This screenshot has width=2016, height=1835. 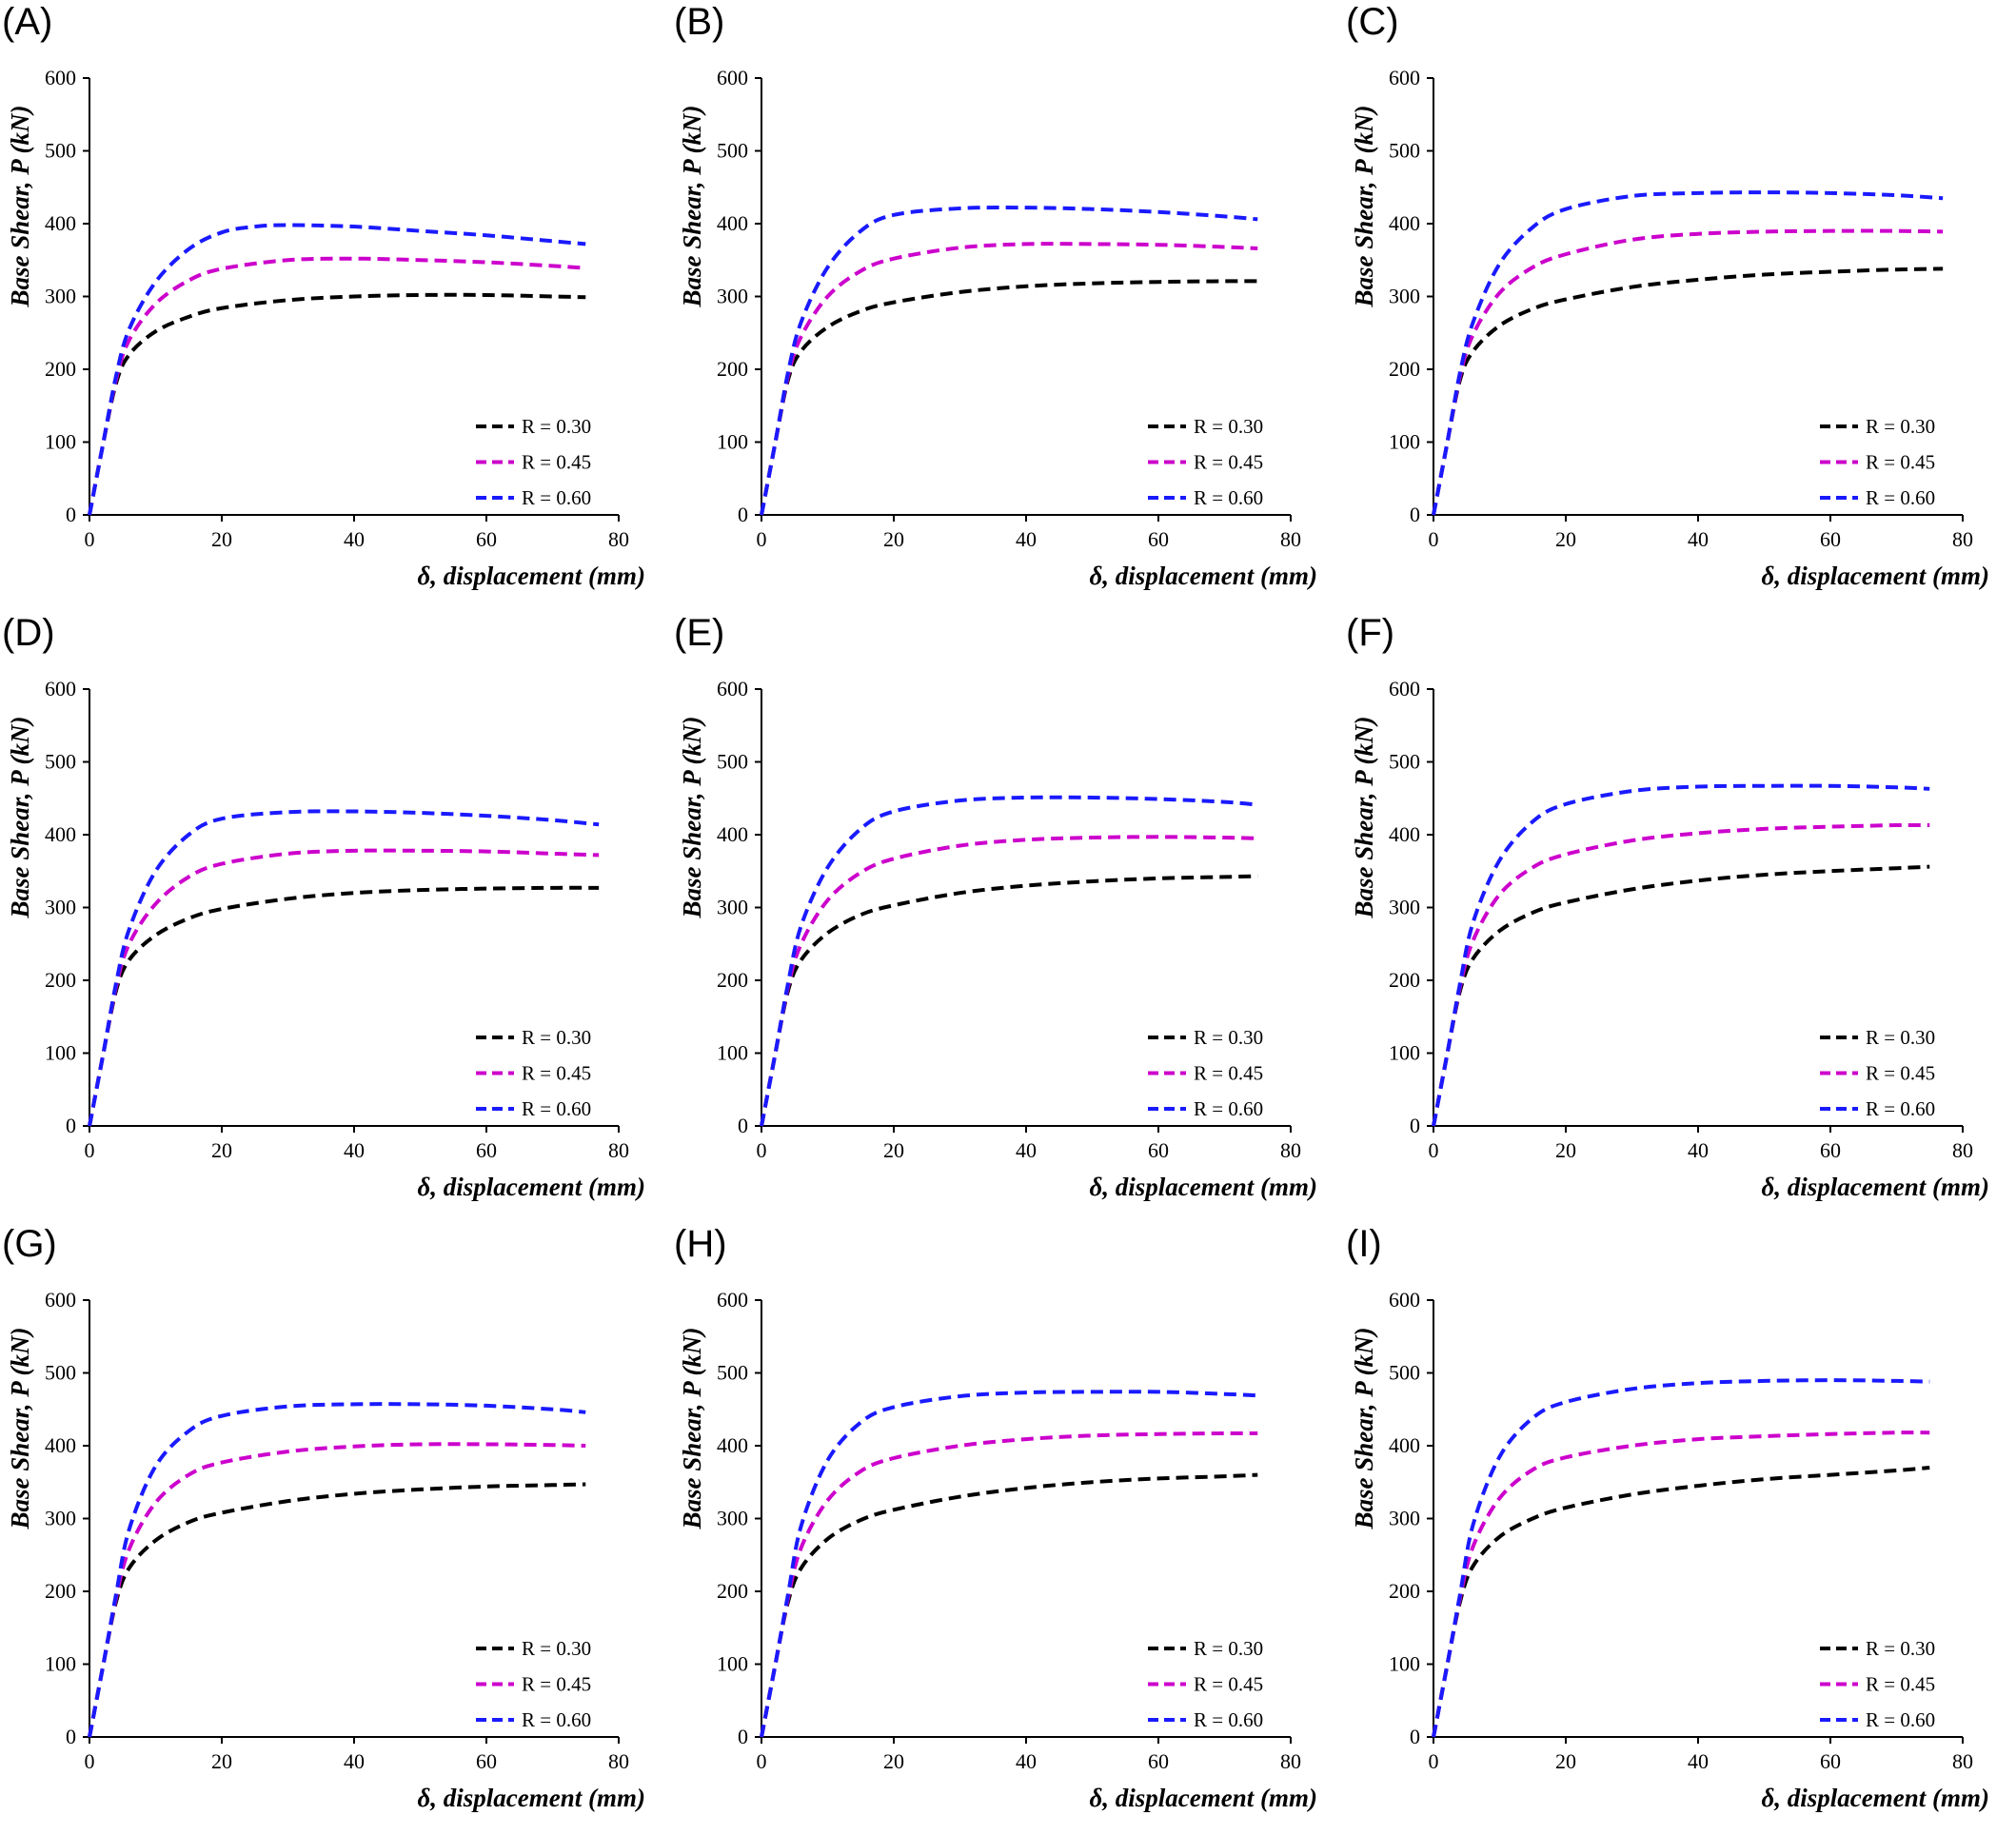 What do you see at coordinates (27, 22) in the screenshot?
I see `panel-label: (A)` at bounding box center [27, 22].